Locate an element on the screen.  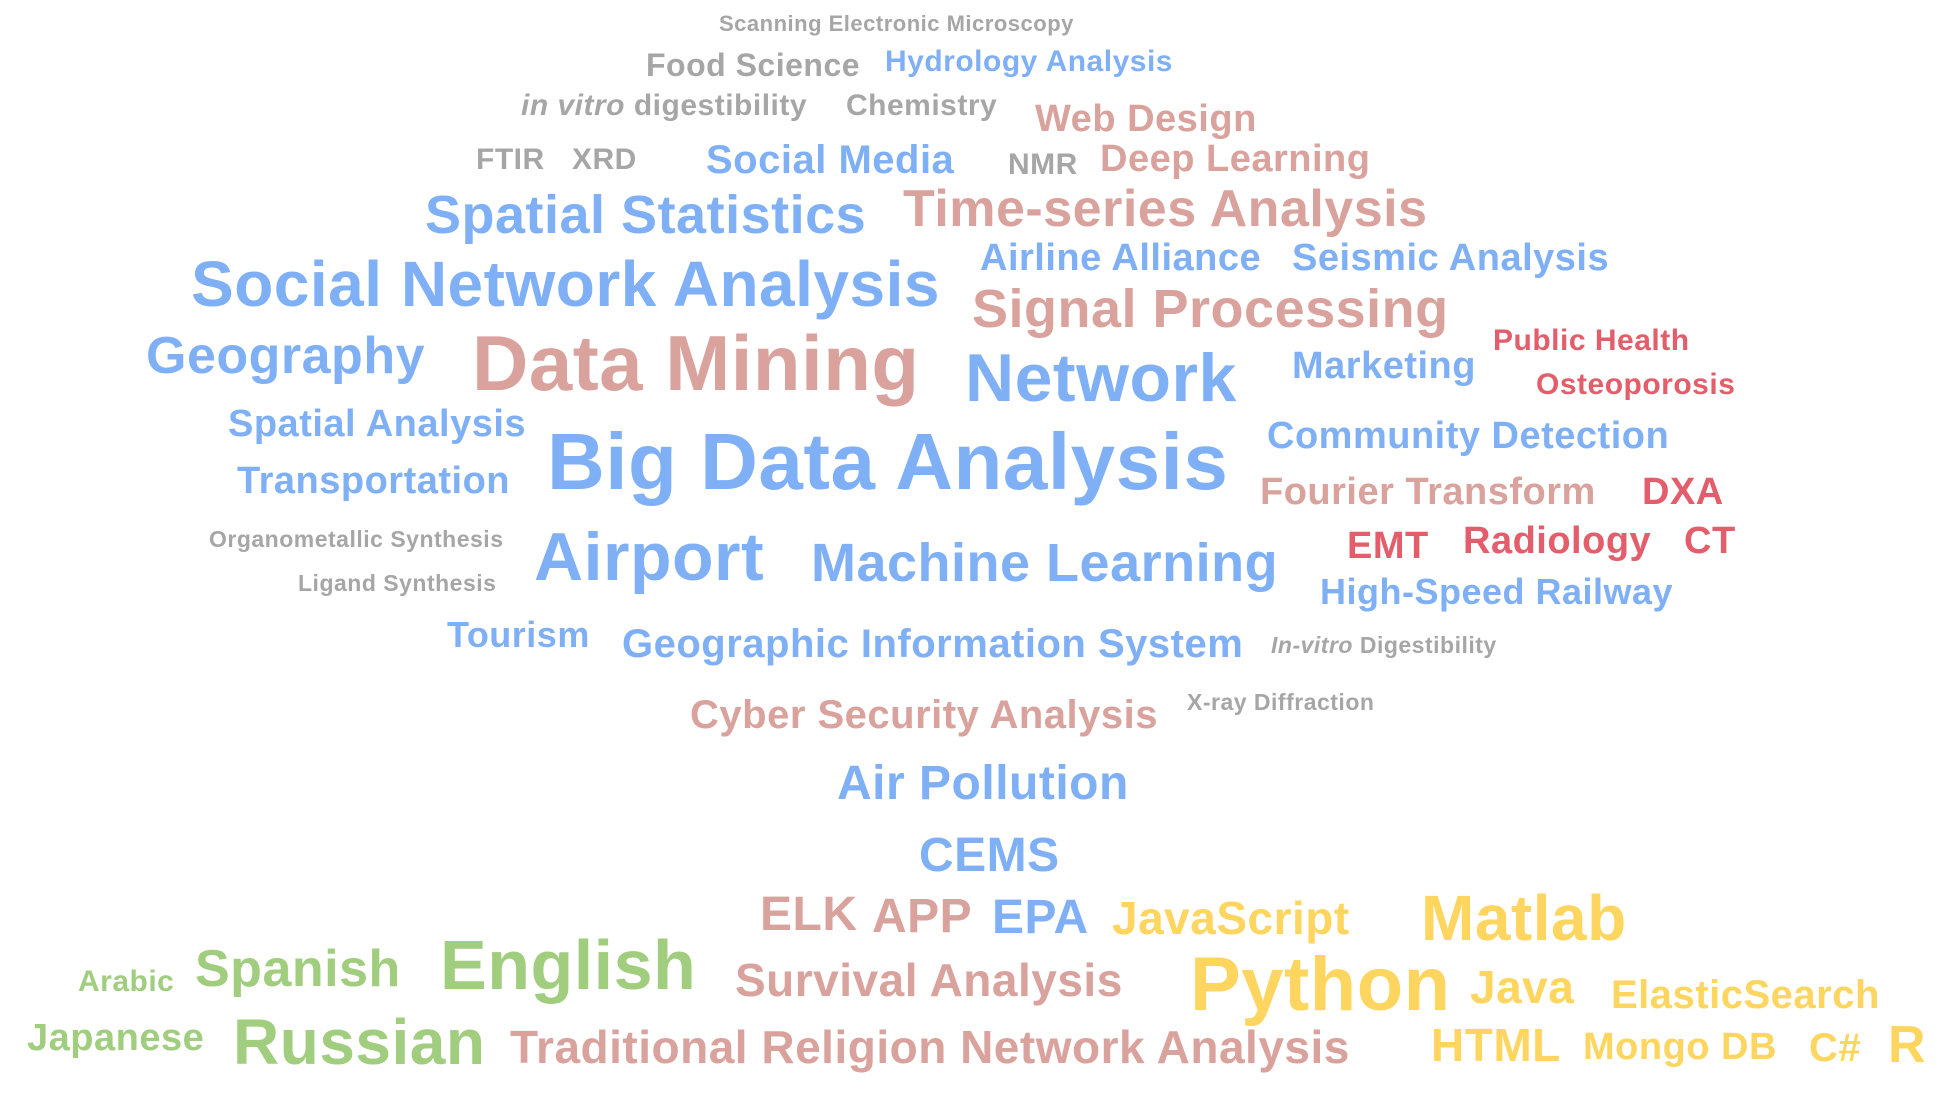
word-geography: Geography is located at coordinates (285, 356).